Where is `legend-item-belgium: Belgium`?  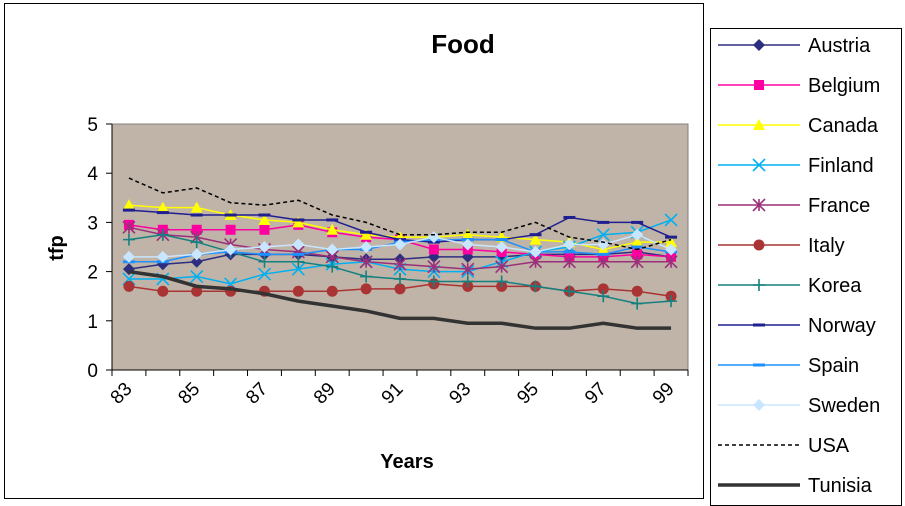 legend-item-belgium: Belgium is located at coordinates (799, 86).